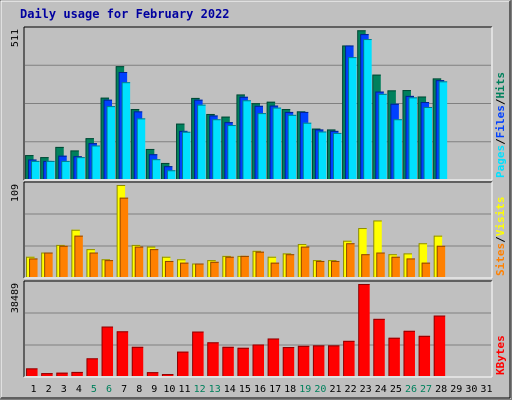  Describe the element at coordinates (15, 38) in the screenshot. I see `y-max-label: 511` at that location.